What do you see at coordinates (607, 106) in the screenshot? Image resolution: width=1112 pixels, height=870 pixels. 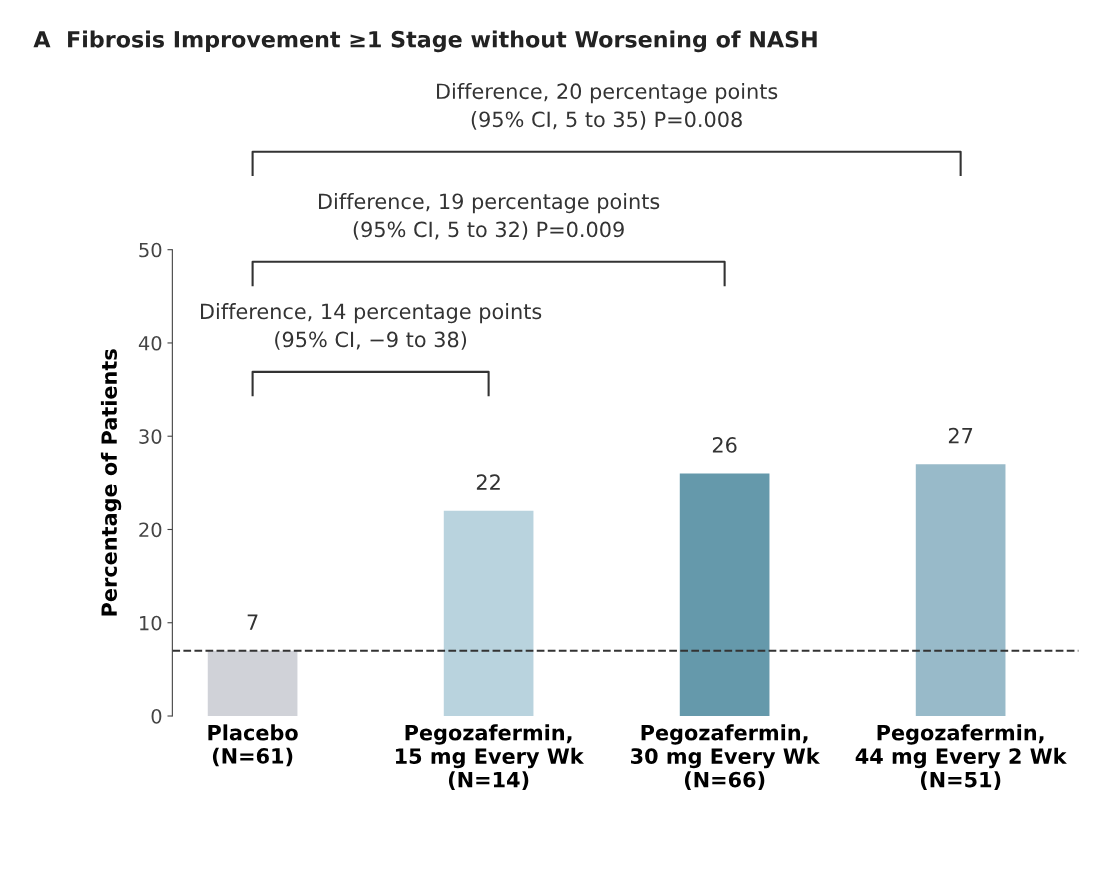 I see `text: Difference, 20 percentage points (95% CI, 5 to 35) P=0.008` at bounding box center [607, 106].